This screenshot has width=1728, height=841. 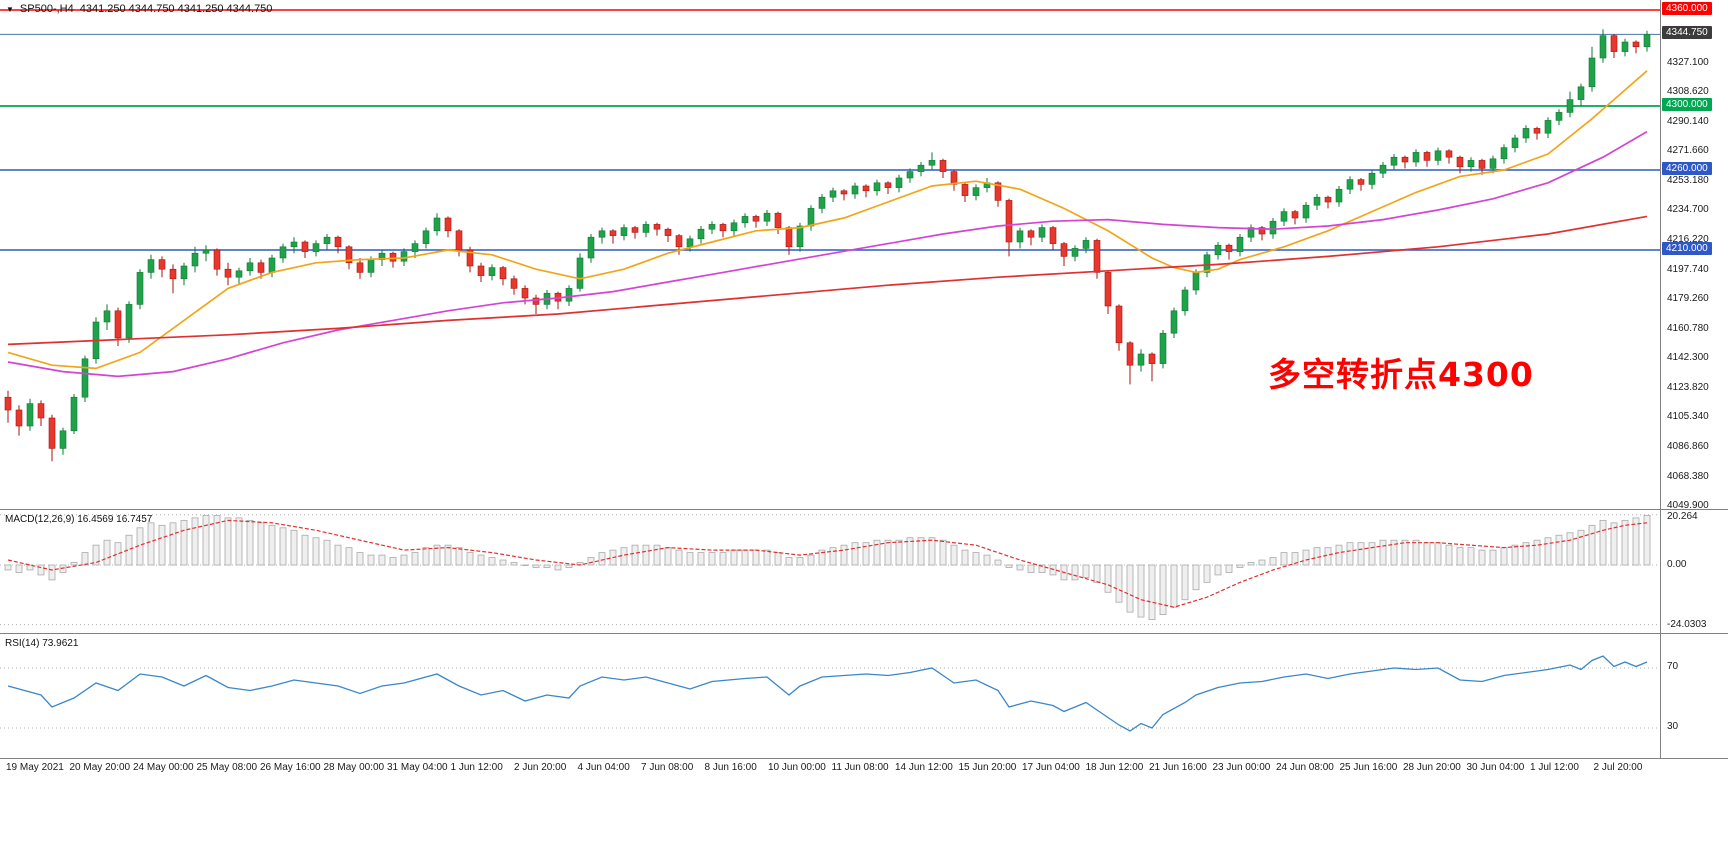 I want to click on symbol-timeframe-label: SP500-,H4, so click(x=46, y=9).